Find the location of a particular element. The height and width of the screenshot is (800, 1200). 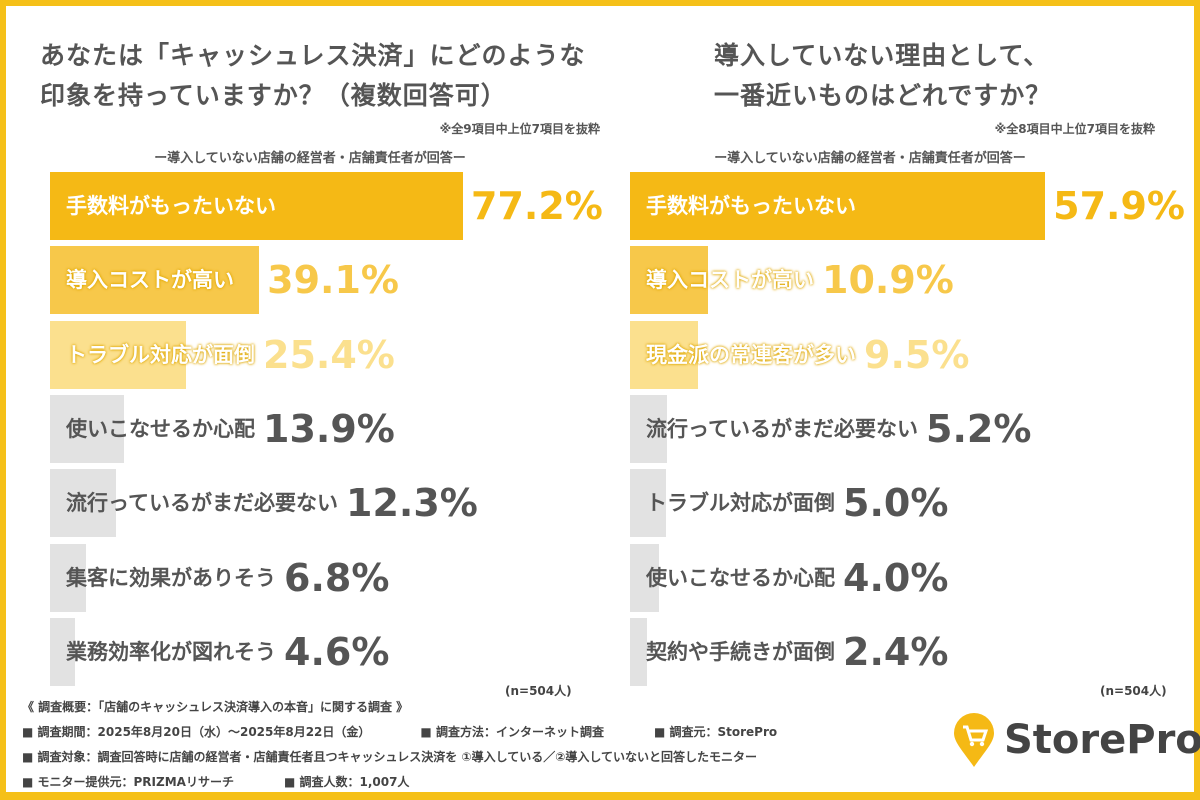

bar-value-label: 10.9% is located at coordinates (888, 280).